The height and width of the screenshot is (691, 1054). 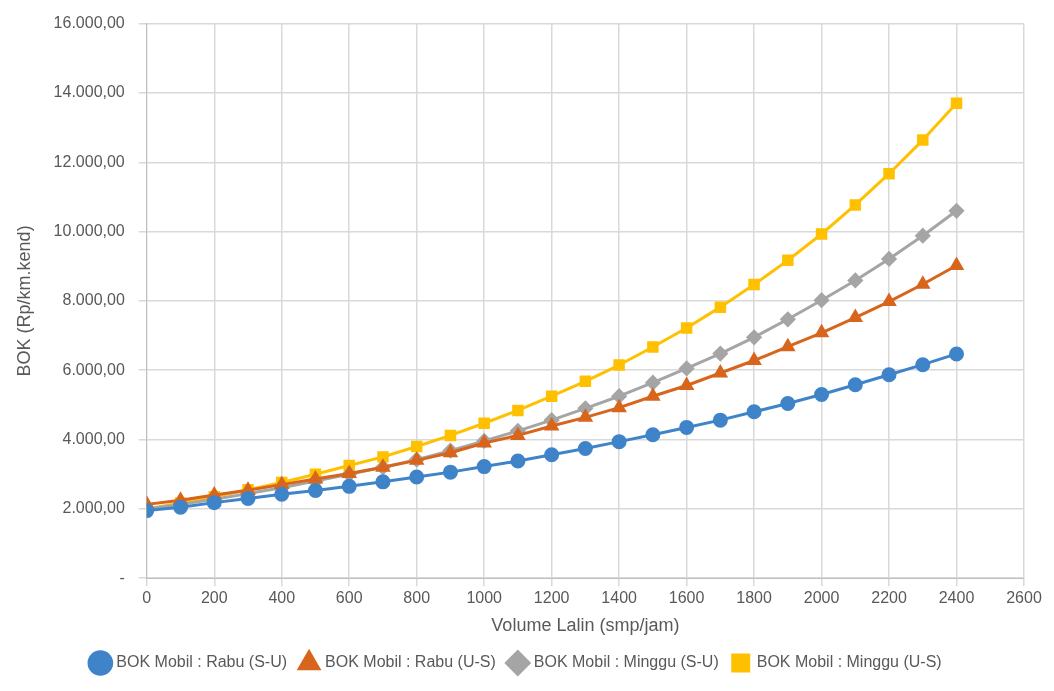 I want to click on y-tick-label: 2.000,00, so click(x=93, y=508).